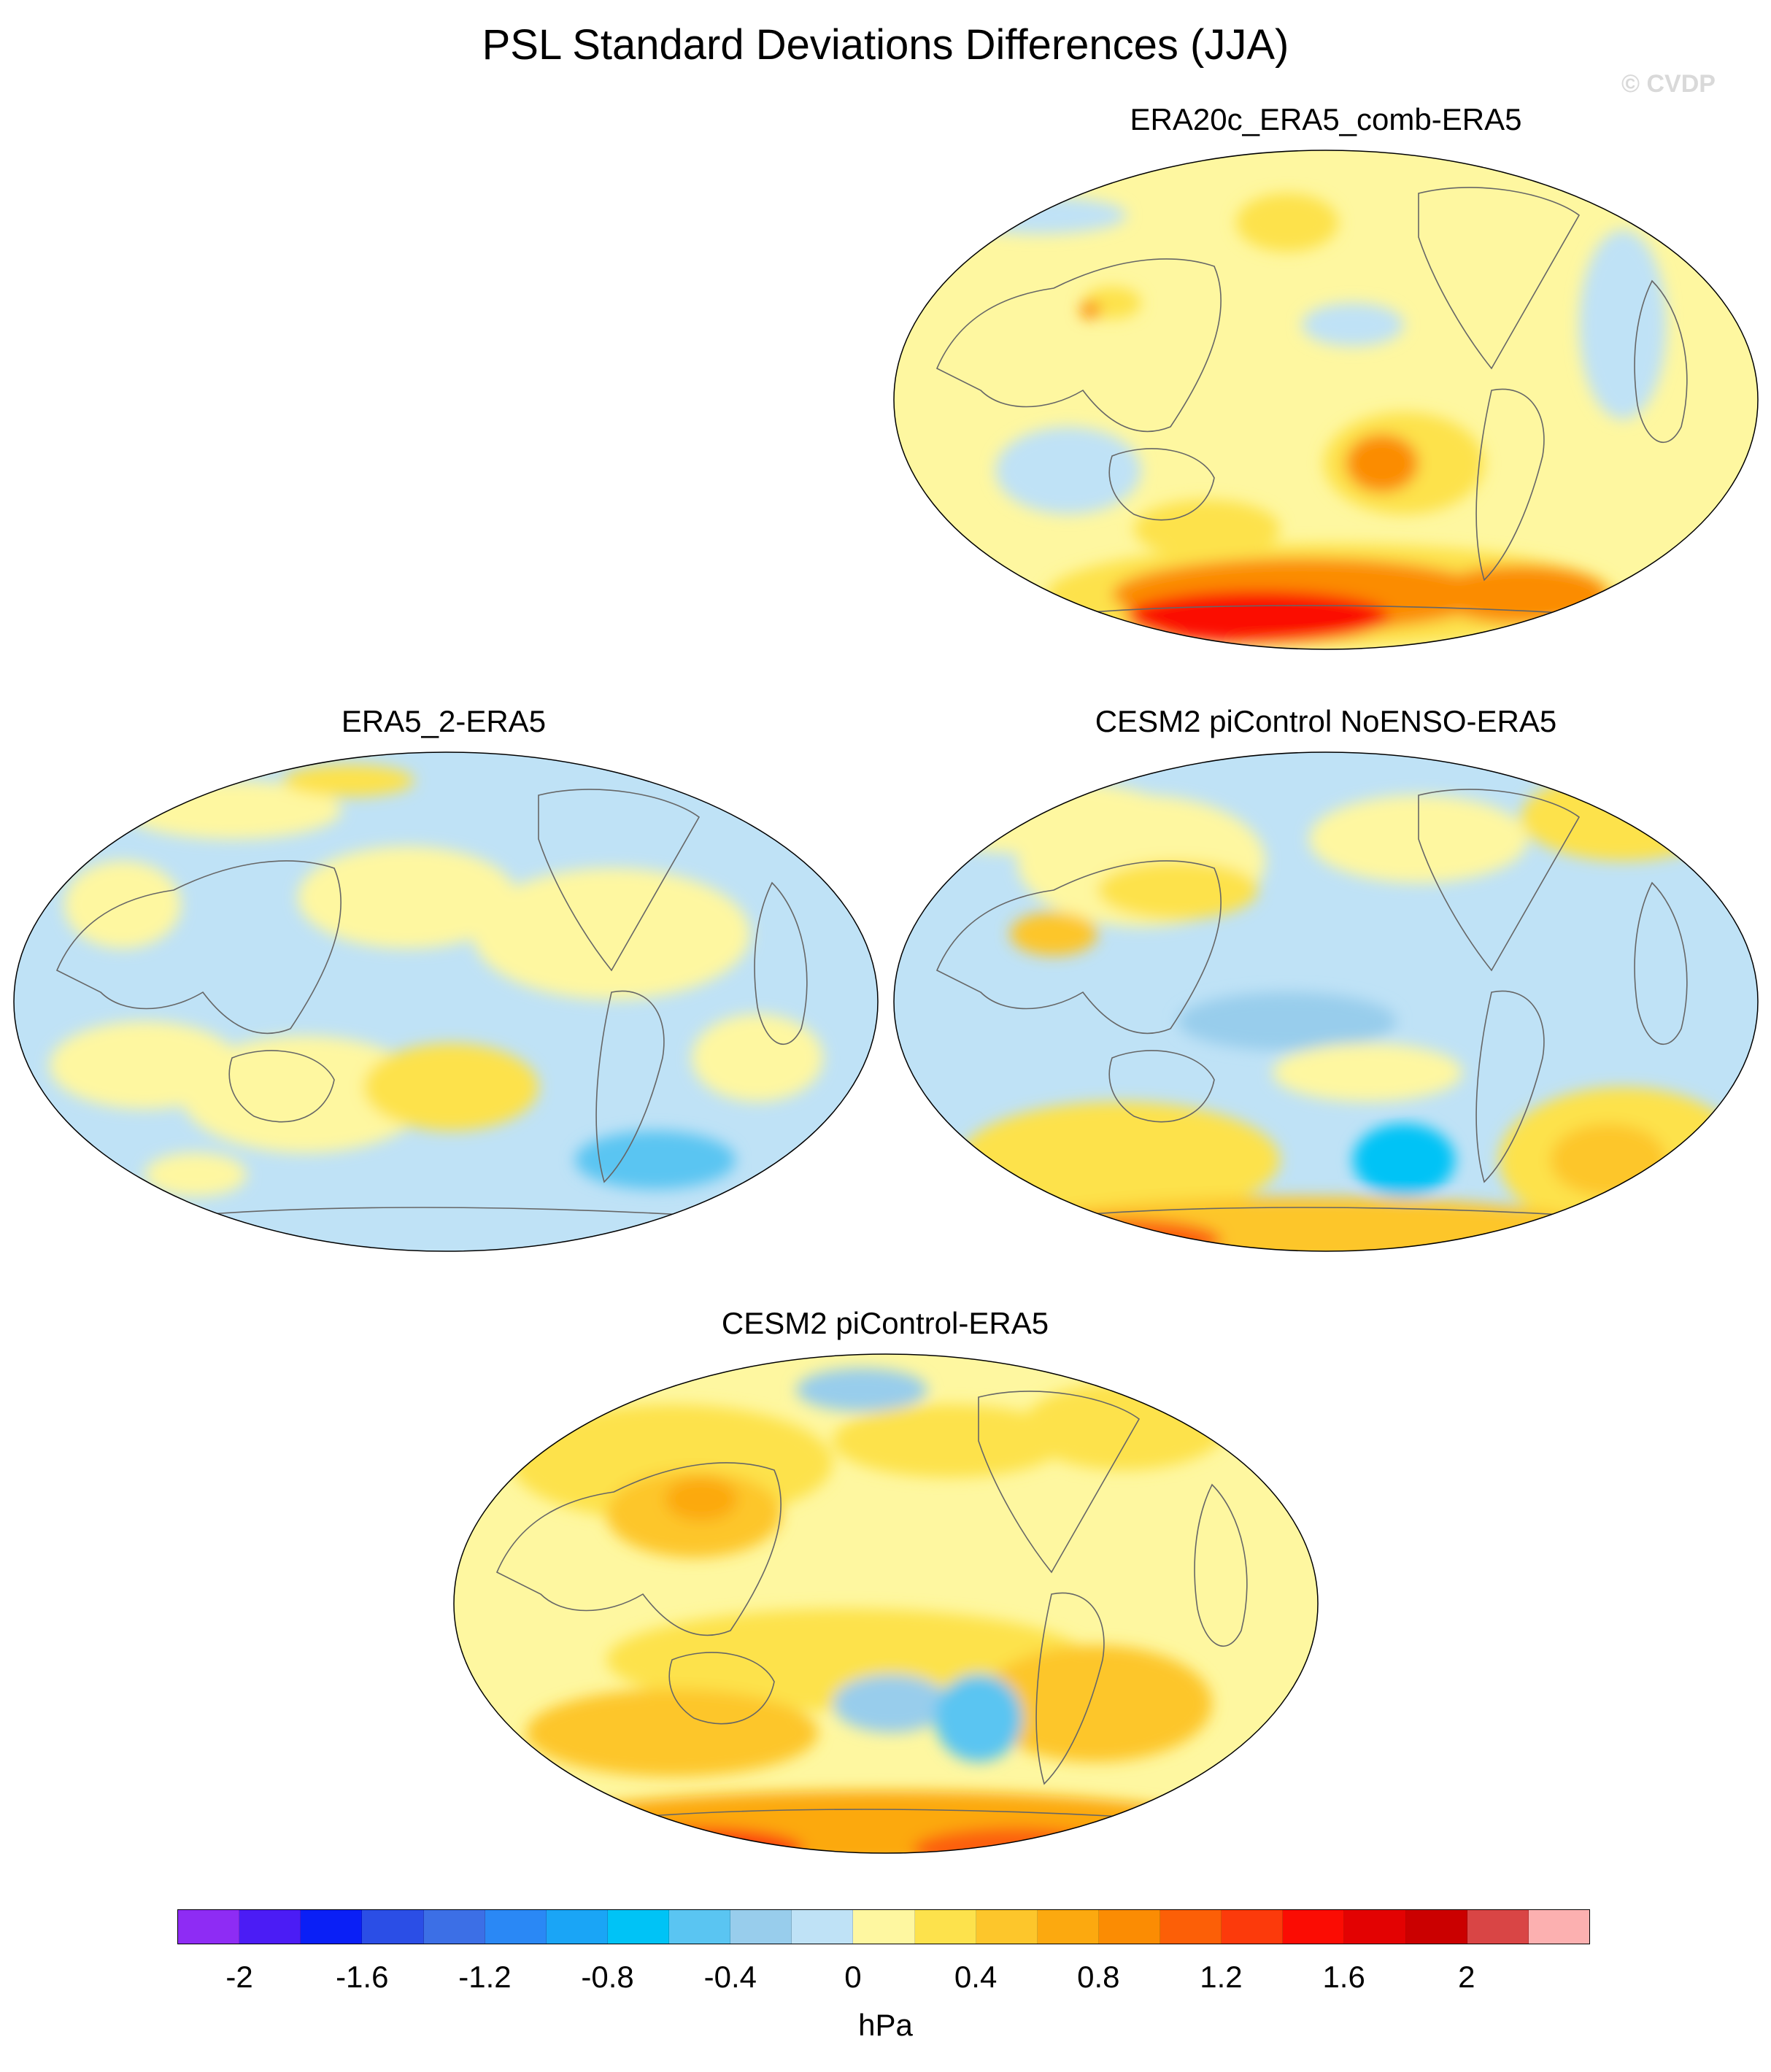  I want to click on map-cesm2-noenso, so click(1326, 1001).